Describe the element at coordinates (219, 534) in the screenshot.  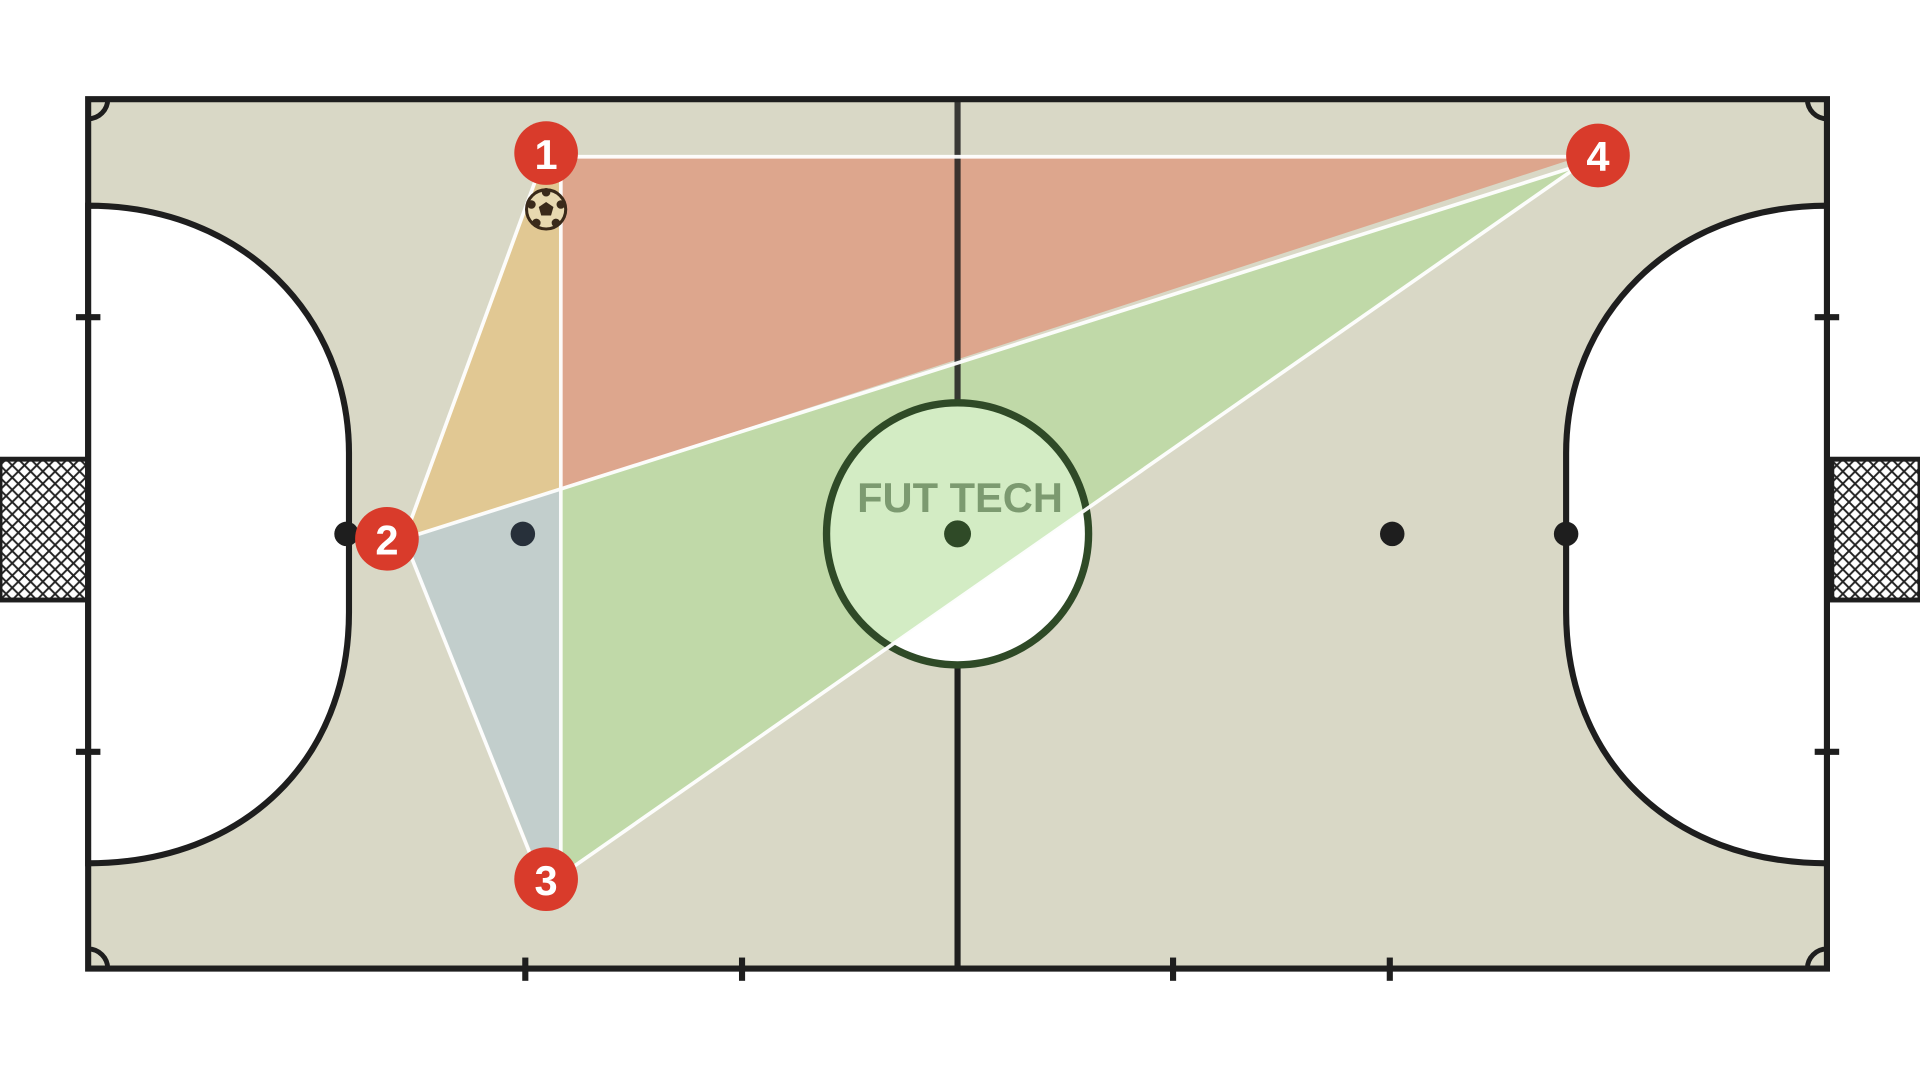
I see `left-penalty-area` at that location.